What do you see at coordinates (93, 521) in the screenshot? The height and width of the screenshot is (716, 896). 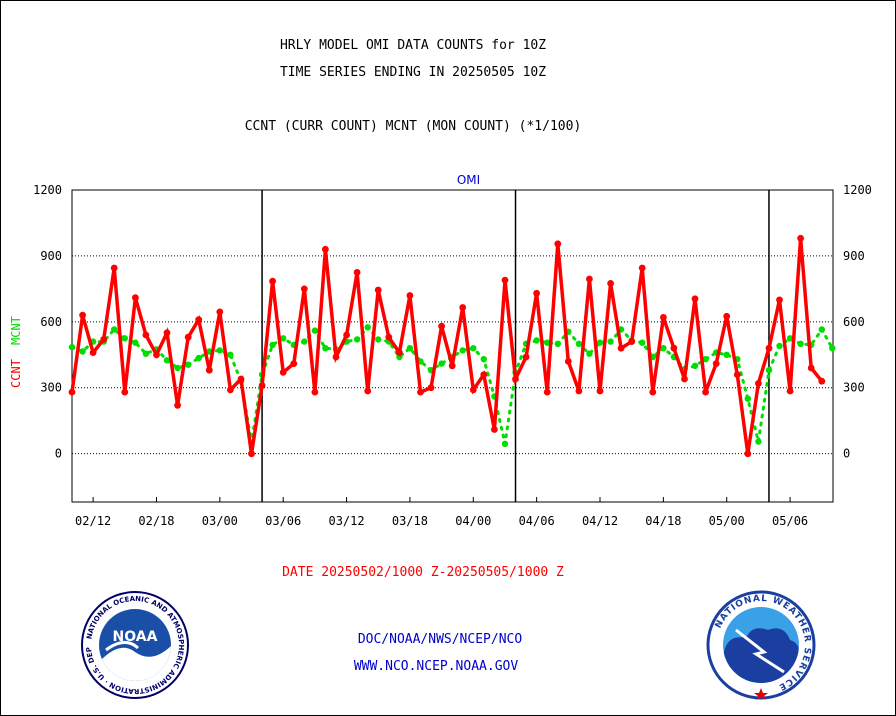 I see `x-tick-label: 02/12` at bounding box center [93, 521].